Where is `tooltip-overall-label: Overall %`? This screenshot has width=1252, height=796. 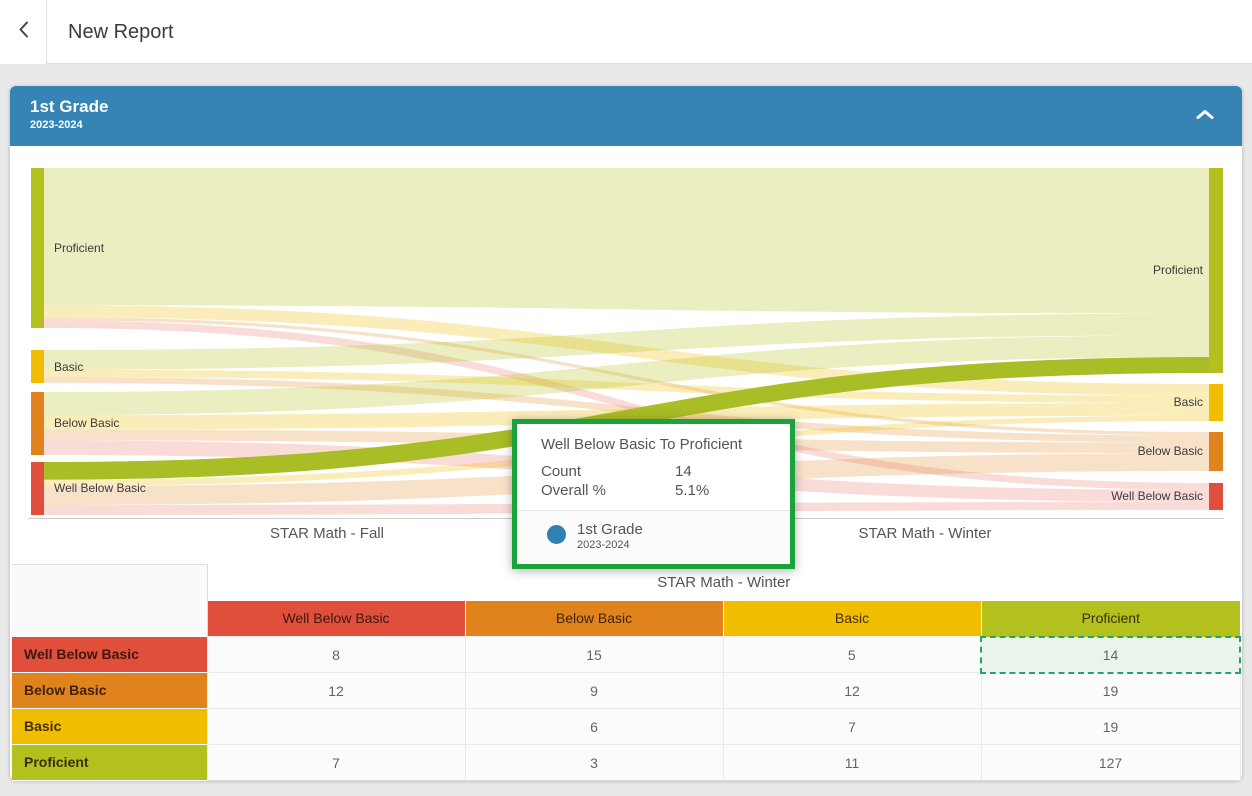
tooltip-overall-label: Overall % is located at coordinates (574, 490).